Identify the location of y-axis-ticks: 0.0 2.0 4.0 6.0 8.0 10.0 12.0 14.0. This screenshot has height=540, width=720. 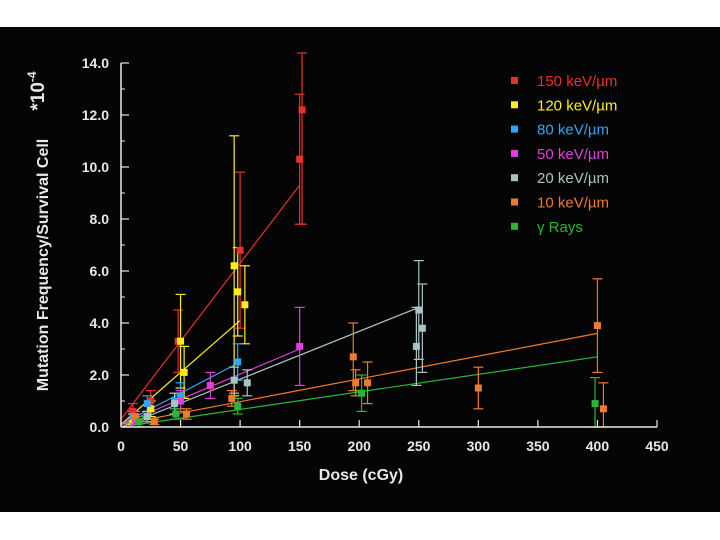
(105, 245).